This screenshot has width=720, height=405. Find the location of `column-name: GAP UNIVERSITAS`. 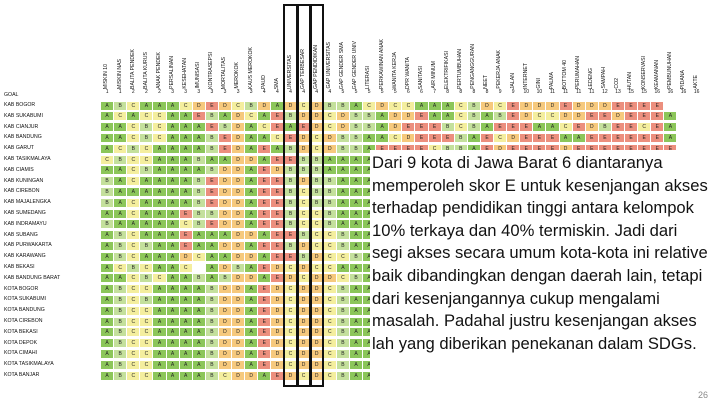

column-name: GAP UNIVERSITAS is located at coordinates (329, 65).